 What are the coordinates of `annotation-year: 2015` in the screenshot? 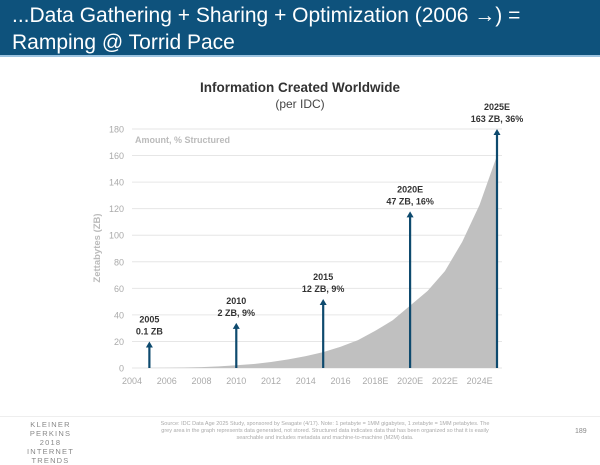 It's located at (323, 277).